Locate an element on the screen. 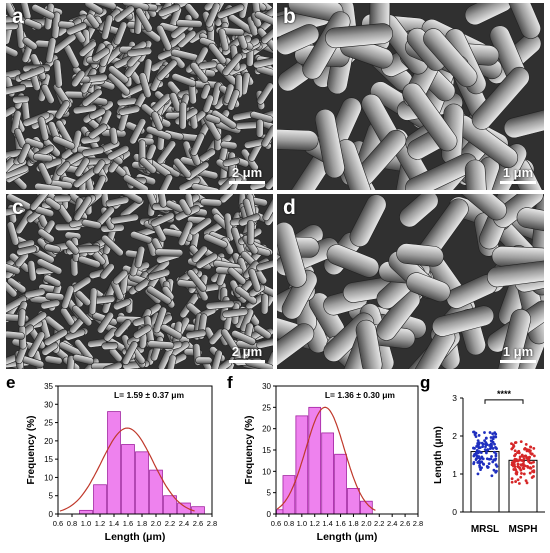  y-axis-label: Frequency (%) is located at coordinates (31, 450).